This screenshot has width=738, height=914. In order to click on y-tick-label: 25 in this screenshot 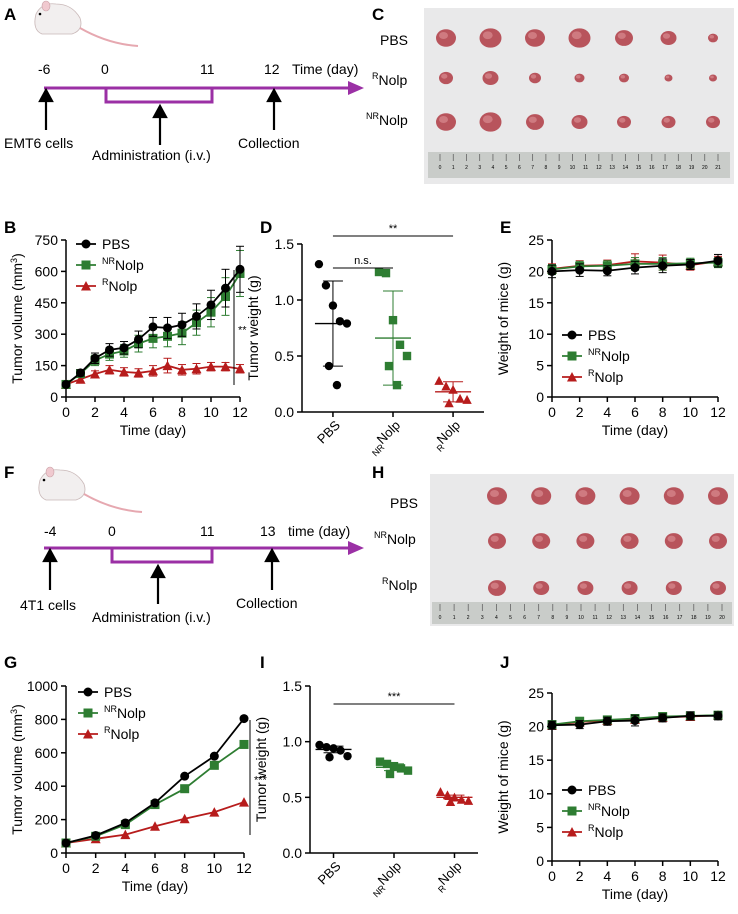, I will do `click(536, 693)`.